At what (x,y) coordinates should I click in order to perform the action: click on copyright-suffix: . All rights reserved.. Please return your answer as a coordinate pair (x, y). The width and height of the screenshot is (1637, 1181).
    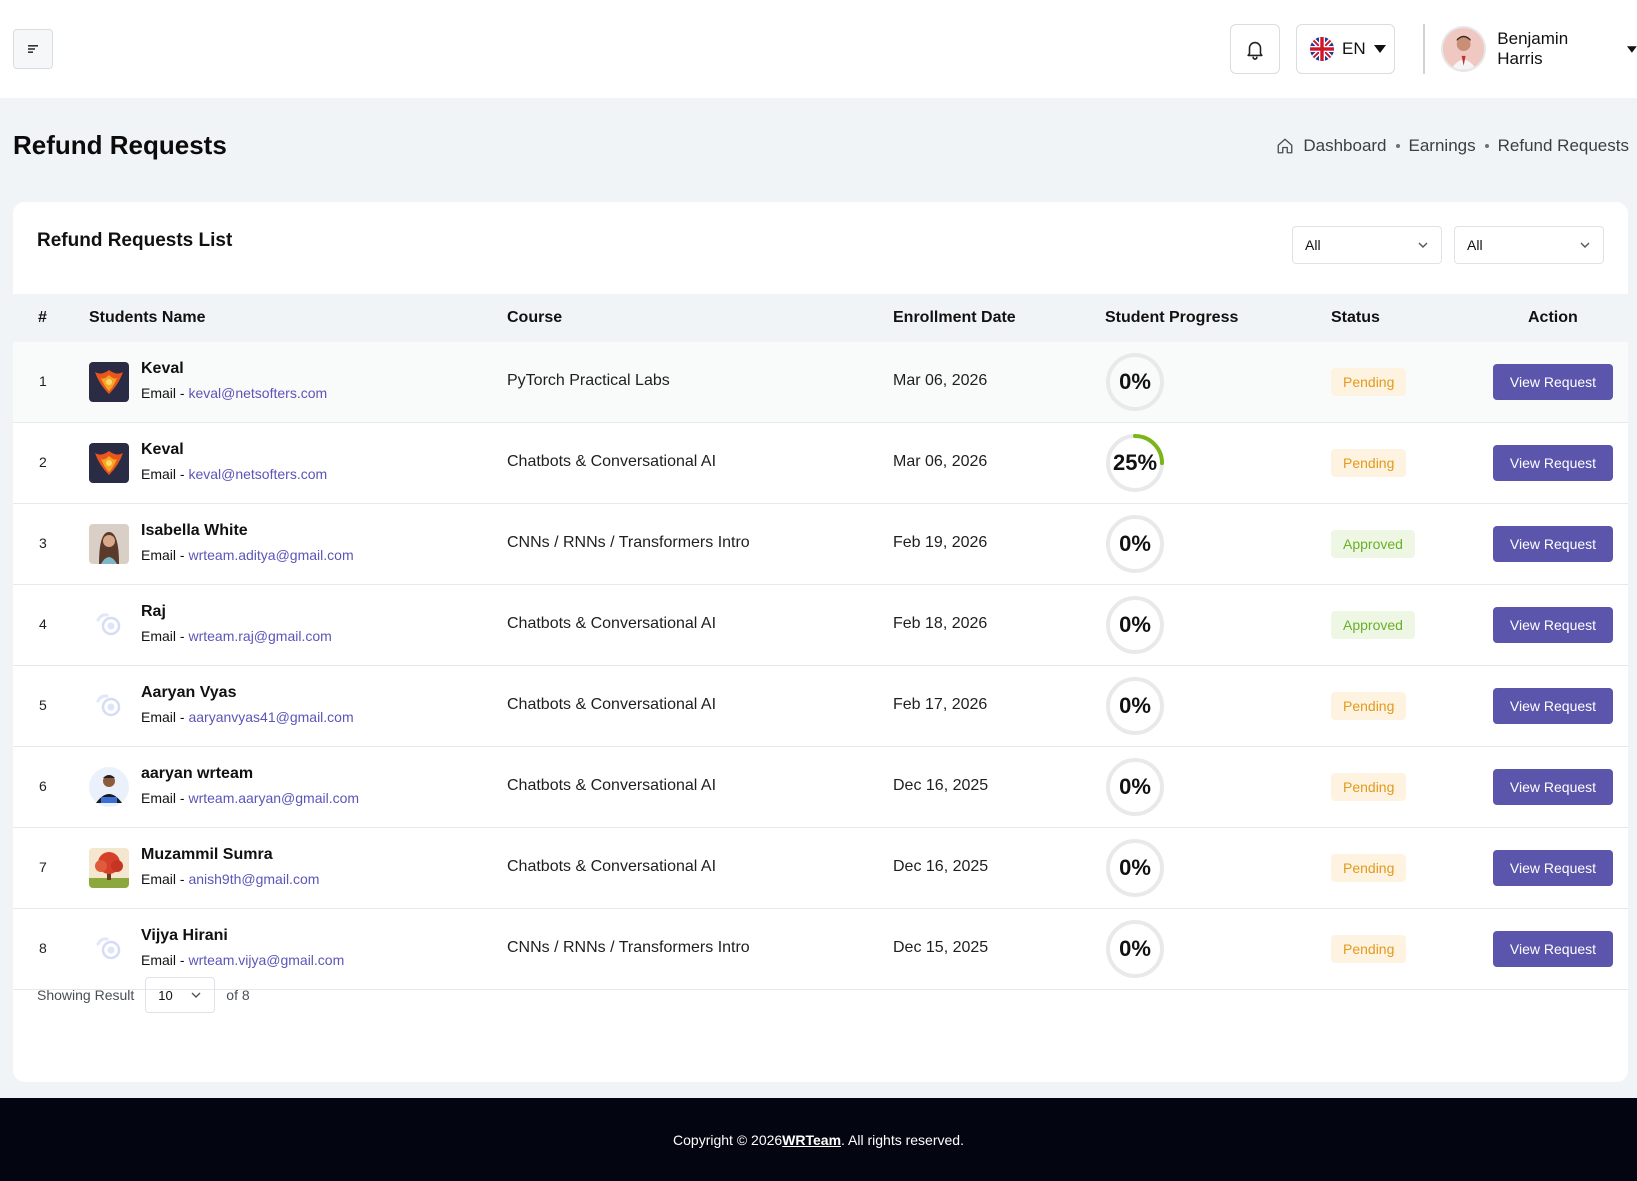
    Looking at the image, I should click on (902, 1139).